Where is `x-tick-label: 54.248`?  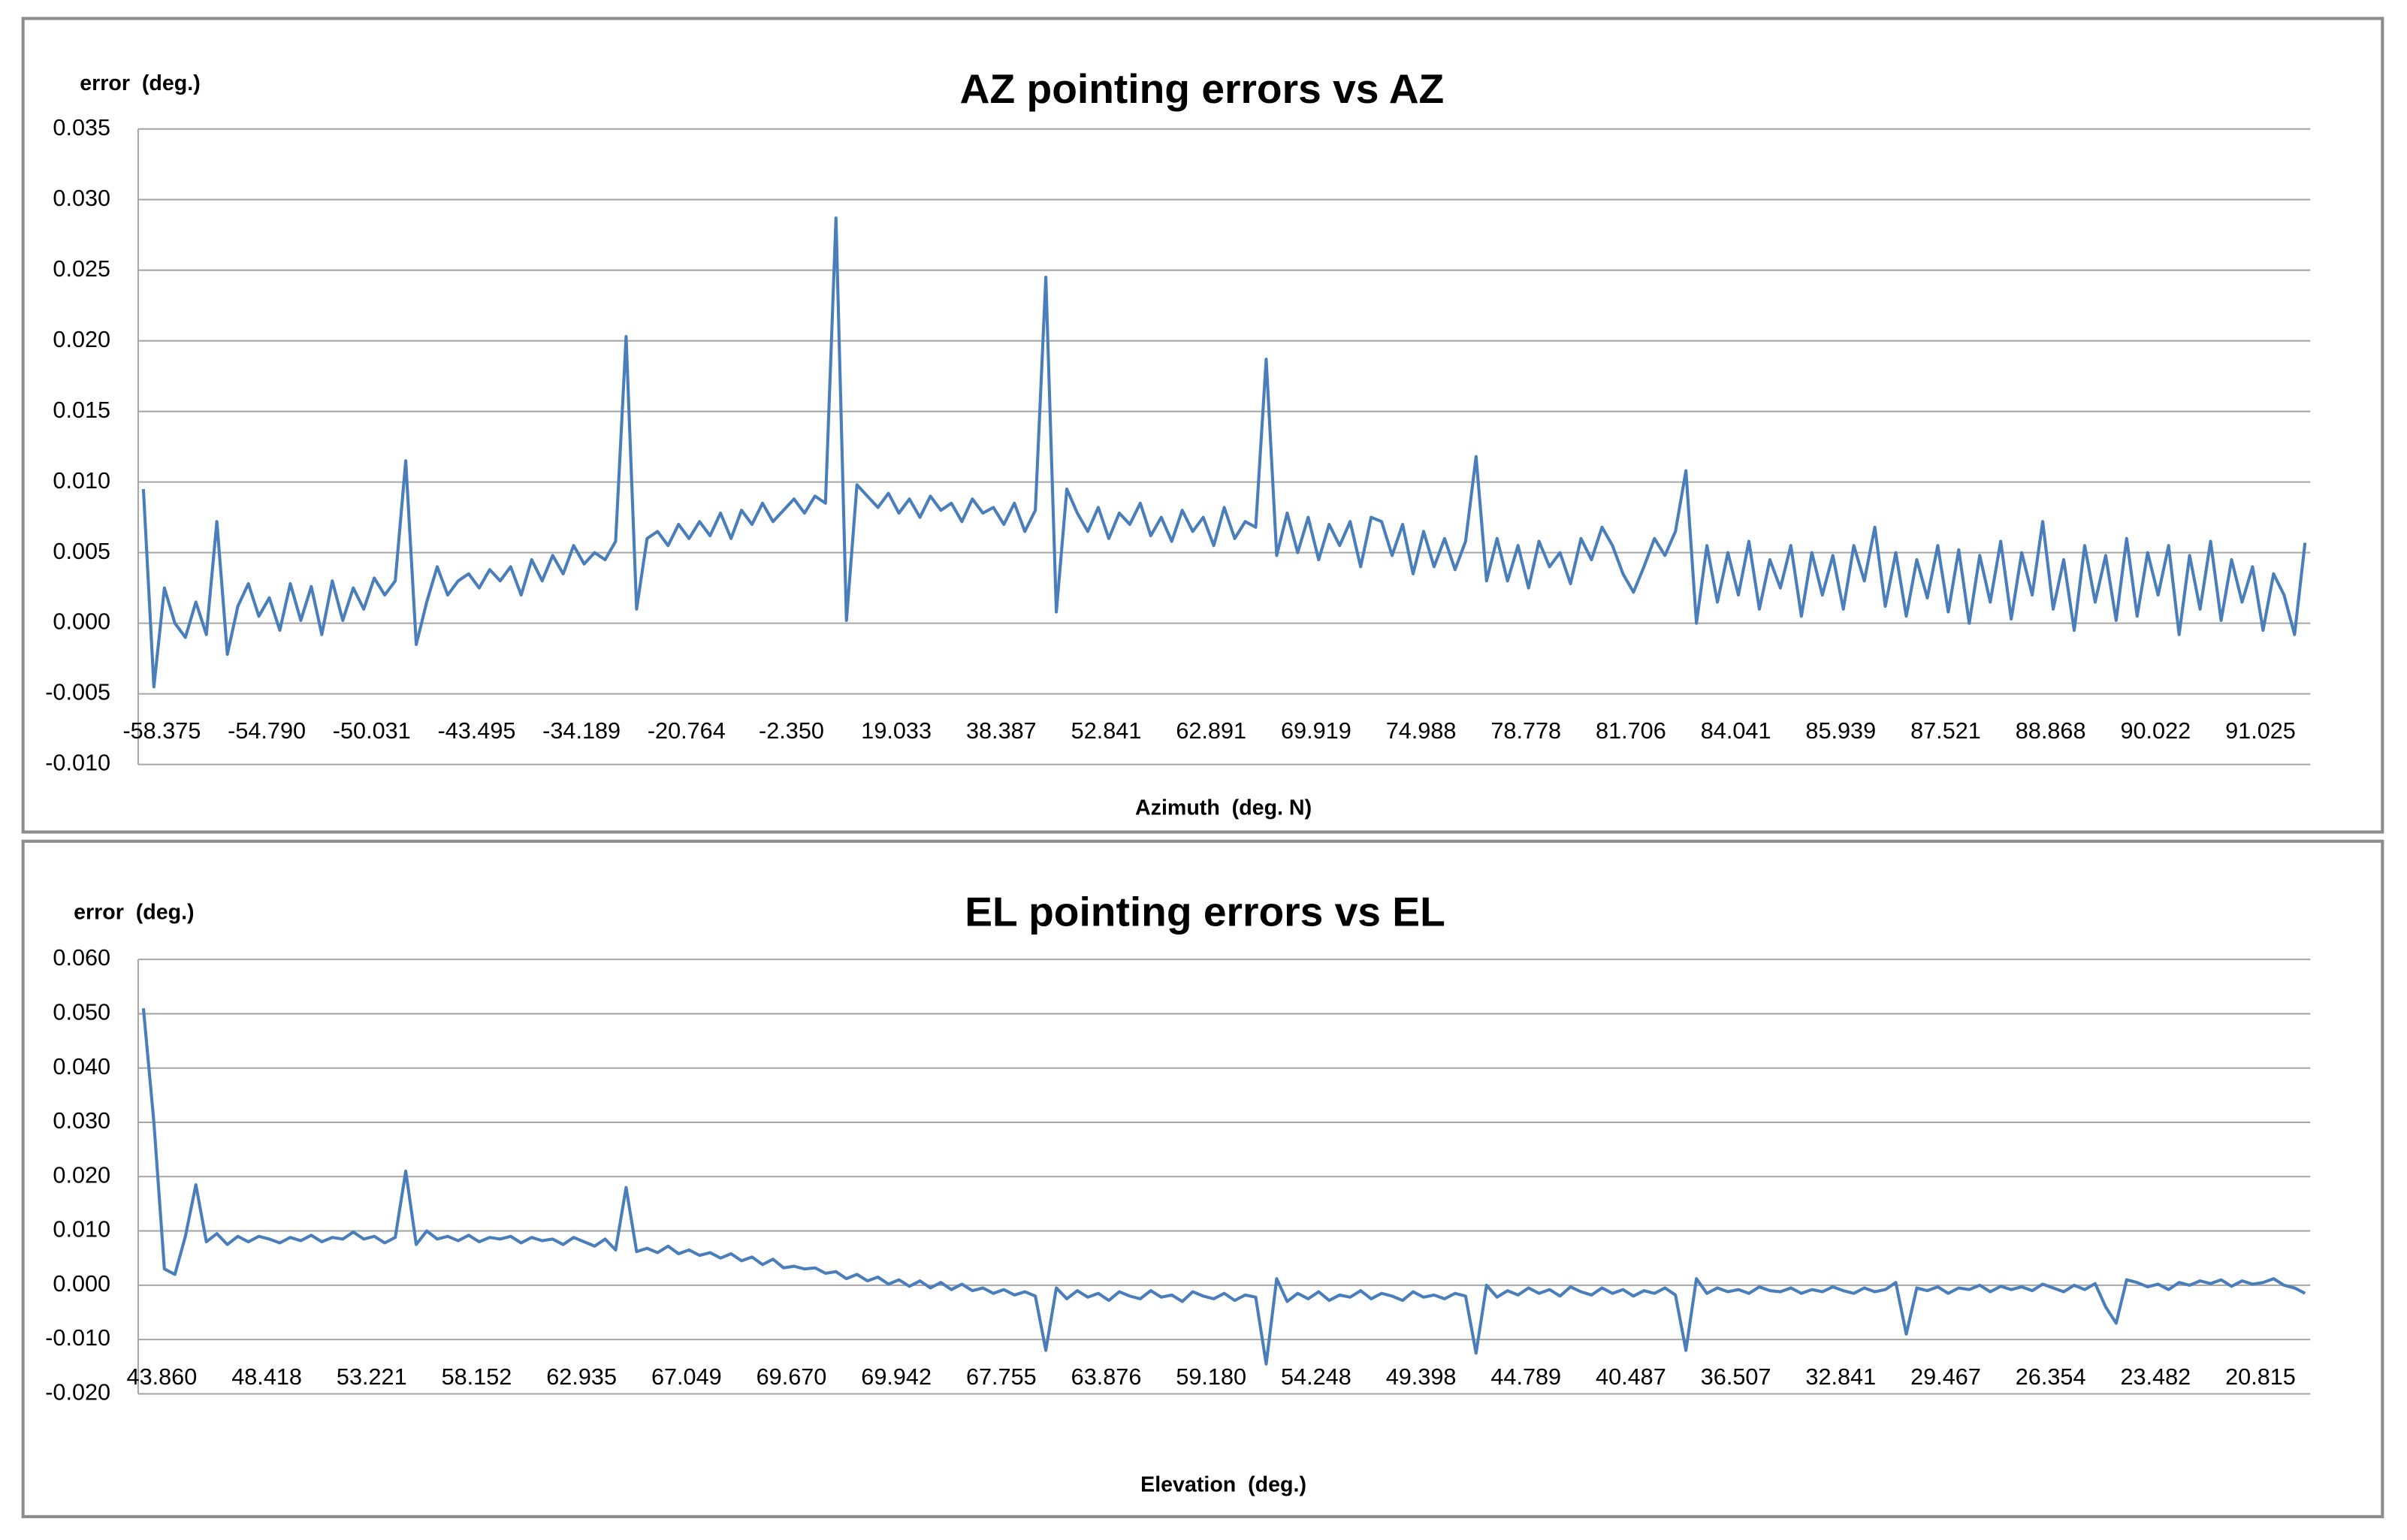 x-tick-label: 54.248 is located at coordinates (1316, 1377).